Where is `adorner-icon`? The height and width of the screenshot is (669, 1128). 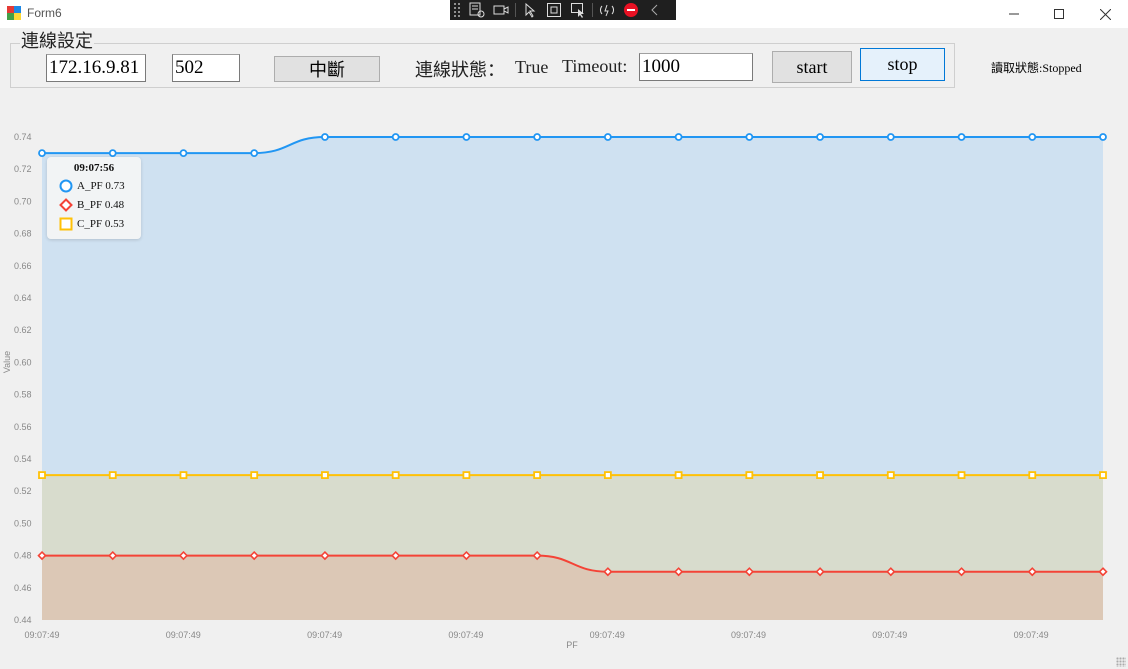
adorner-icon is located at coordinates (554, 10).